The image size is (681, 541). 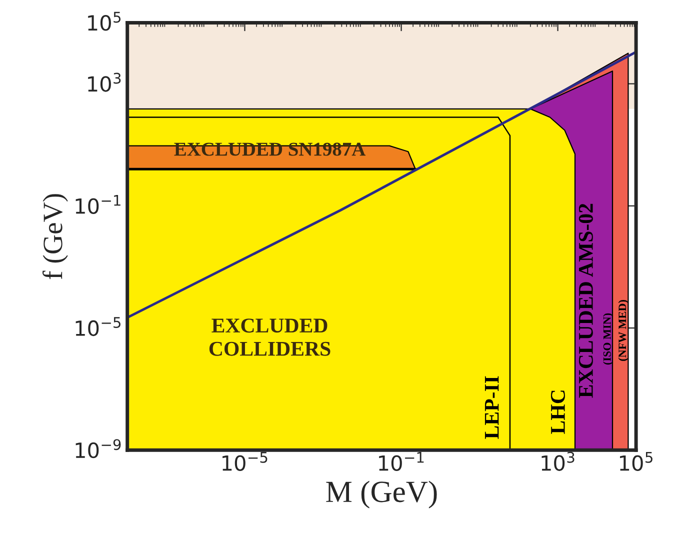 What do you see at coordinates (557, 412) in the screenshot?
I see `annotation: LHC` at bounding box center [557, 412].